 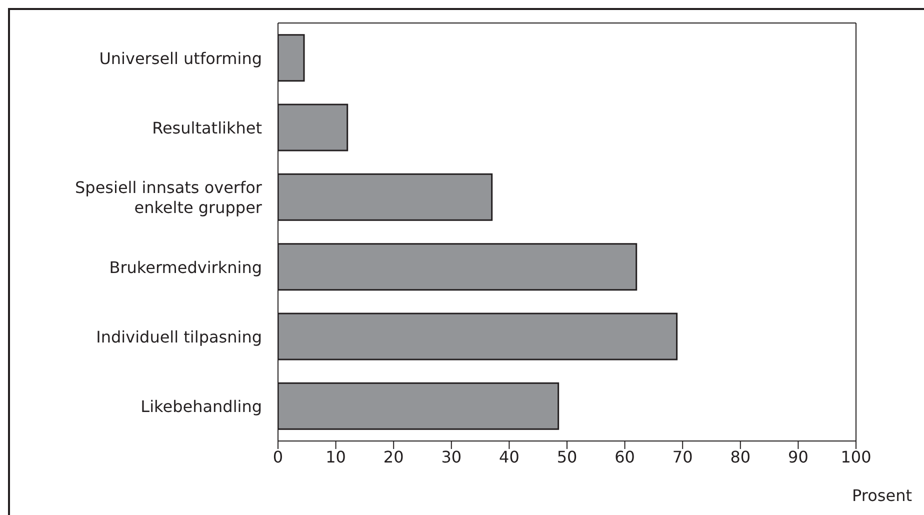 I want to click on x-tick-label: 80, so click(x=740, y=456).